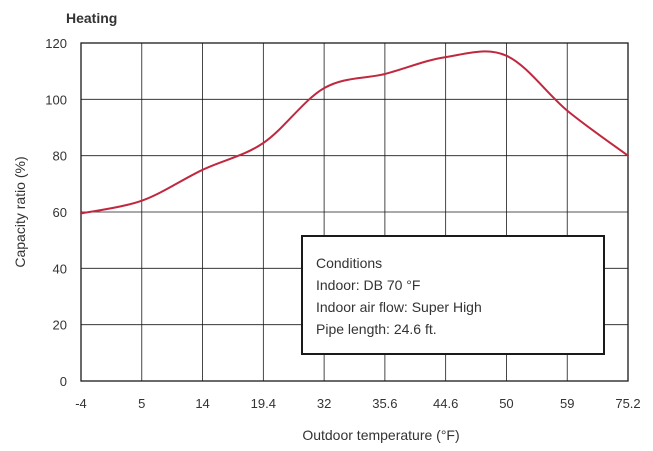 The height and width of the screenshot is (451, 653). I want to click on y-tick-label: 120, so click(56, 43).